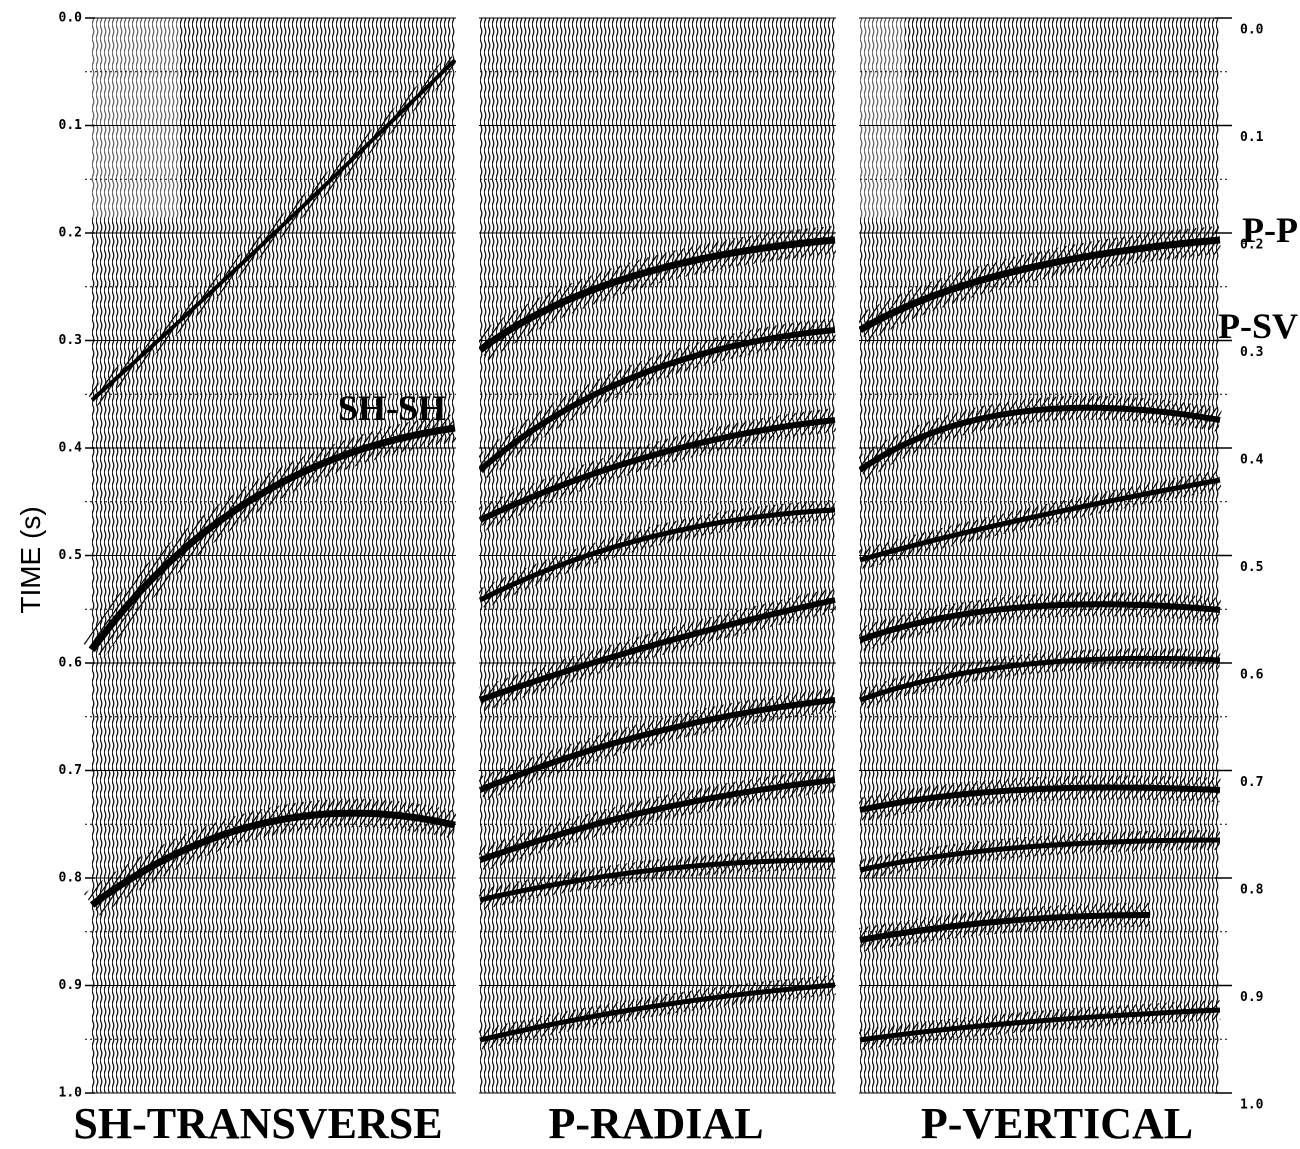 This screenshot has width=1300, height=1149. I want to click on left-tick-label: 0.2, so click(70, 233).